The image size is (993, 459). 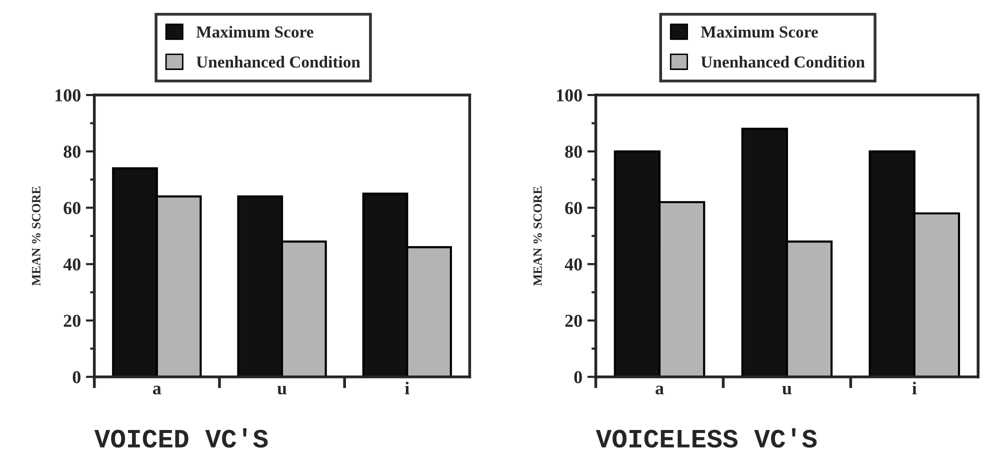 I want to click on text: VOICED VC'S, so click(x=181, y=438).